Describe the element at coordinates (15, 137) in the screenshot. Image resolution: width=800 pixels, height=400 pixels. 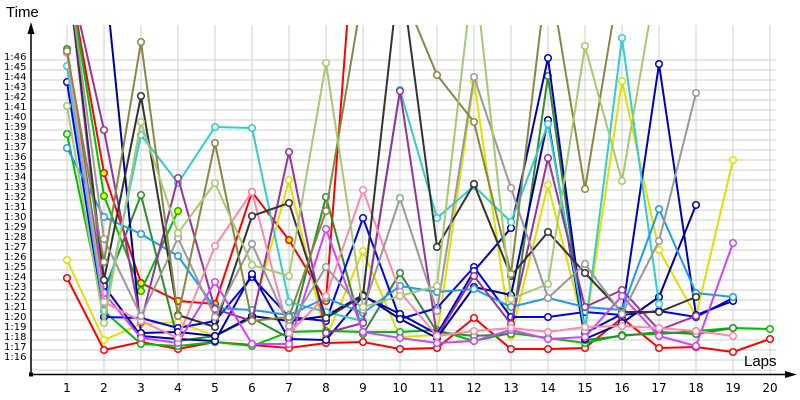
I see `y-tick-label: 1:38` at that location.